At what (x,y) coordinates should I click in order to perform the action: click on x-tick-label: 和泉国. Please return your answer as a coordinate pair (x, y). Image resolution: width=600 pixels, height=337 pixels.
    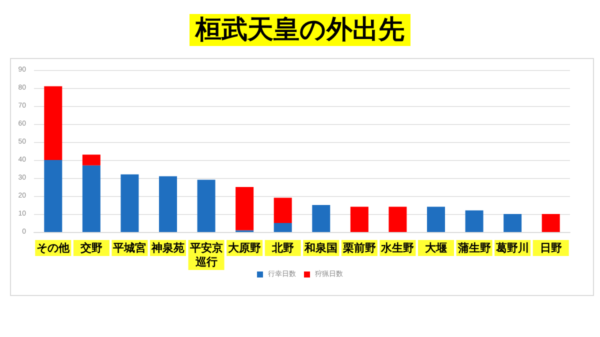
    Looking at the image, I should click on (321, 248).